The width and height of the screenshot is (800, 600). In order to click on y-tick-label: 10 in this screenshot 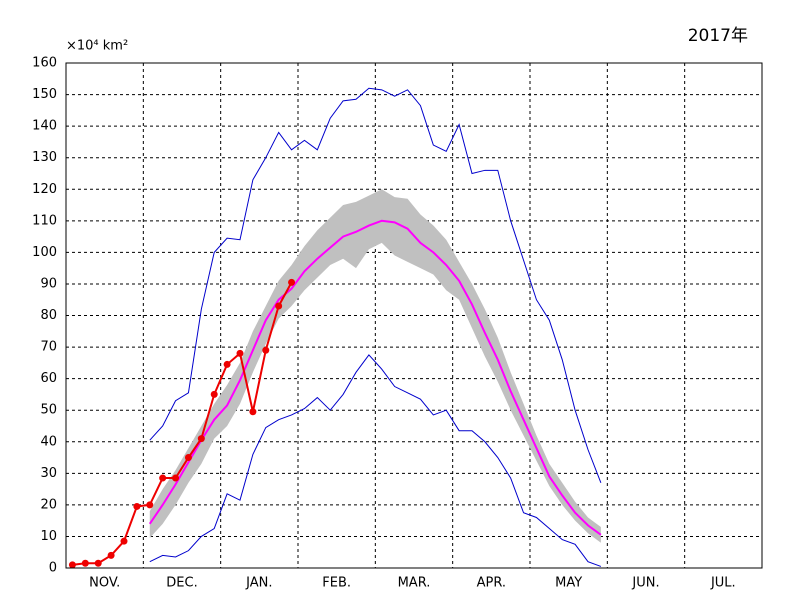, I will do `click(48, 536)`.